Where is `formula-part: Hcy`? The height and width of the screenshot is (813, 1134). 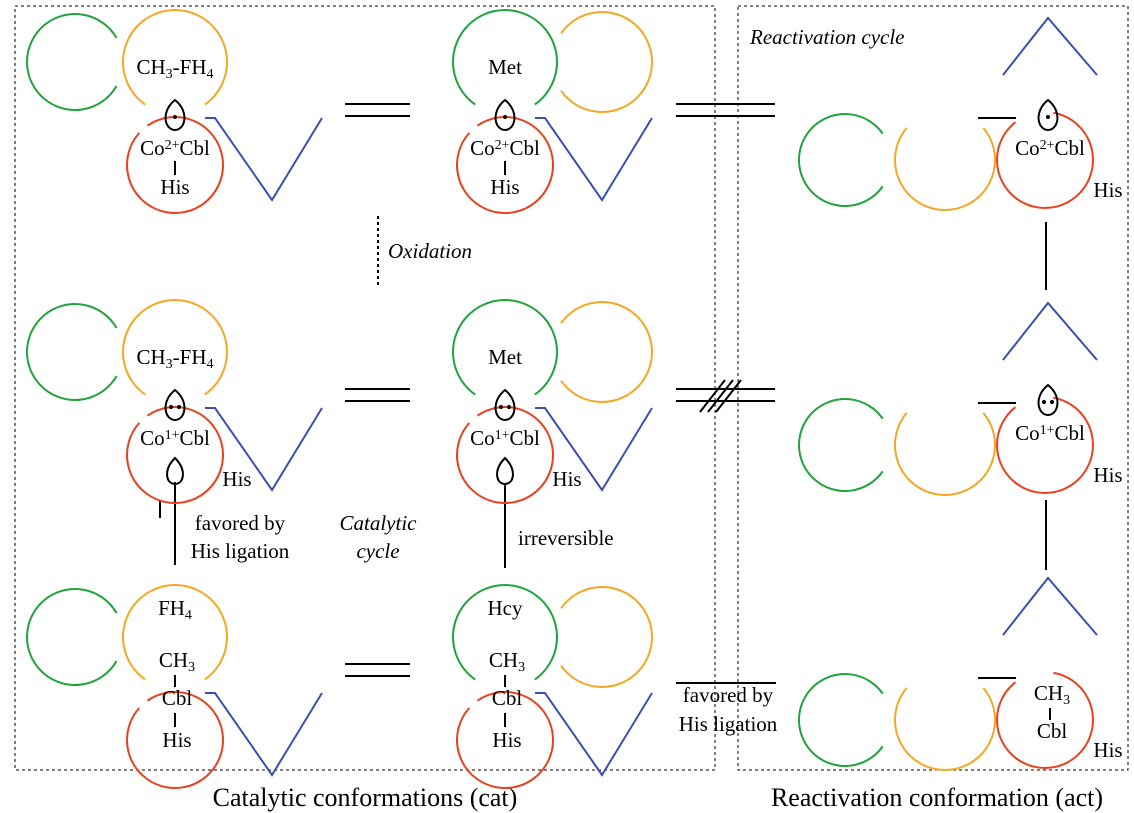 formula-part: Hcy is located at coordinates (505, 608).